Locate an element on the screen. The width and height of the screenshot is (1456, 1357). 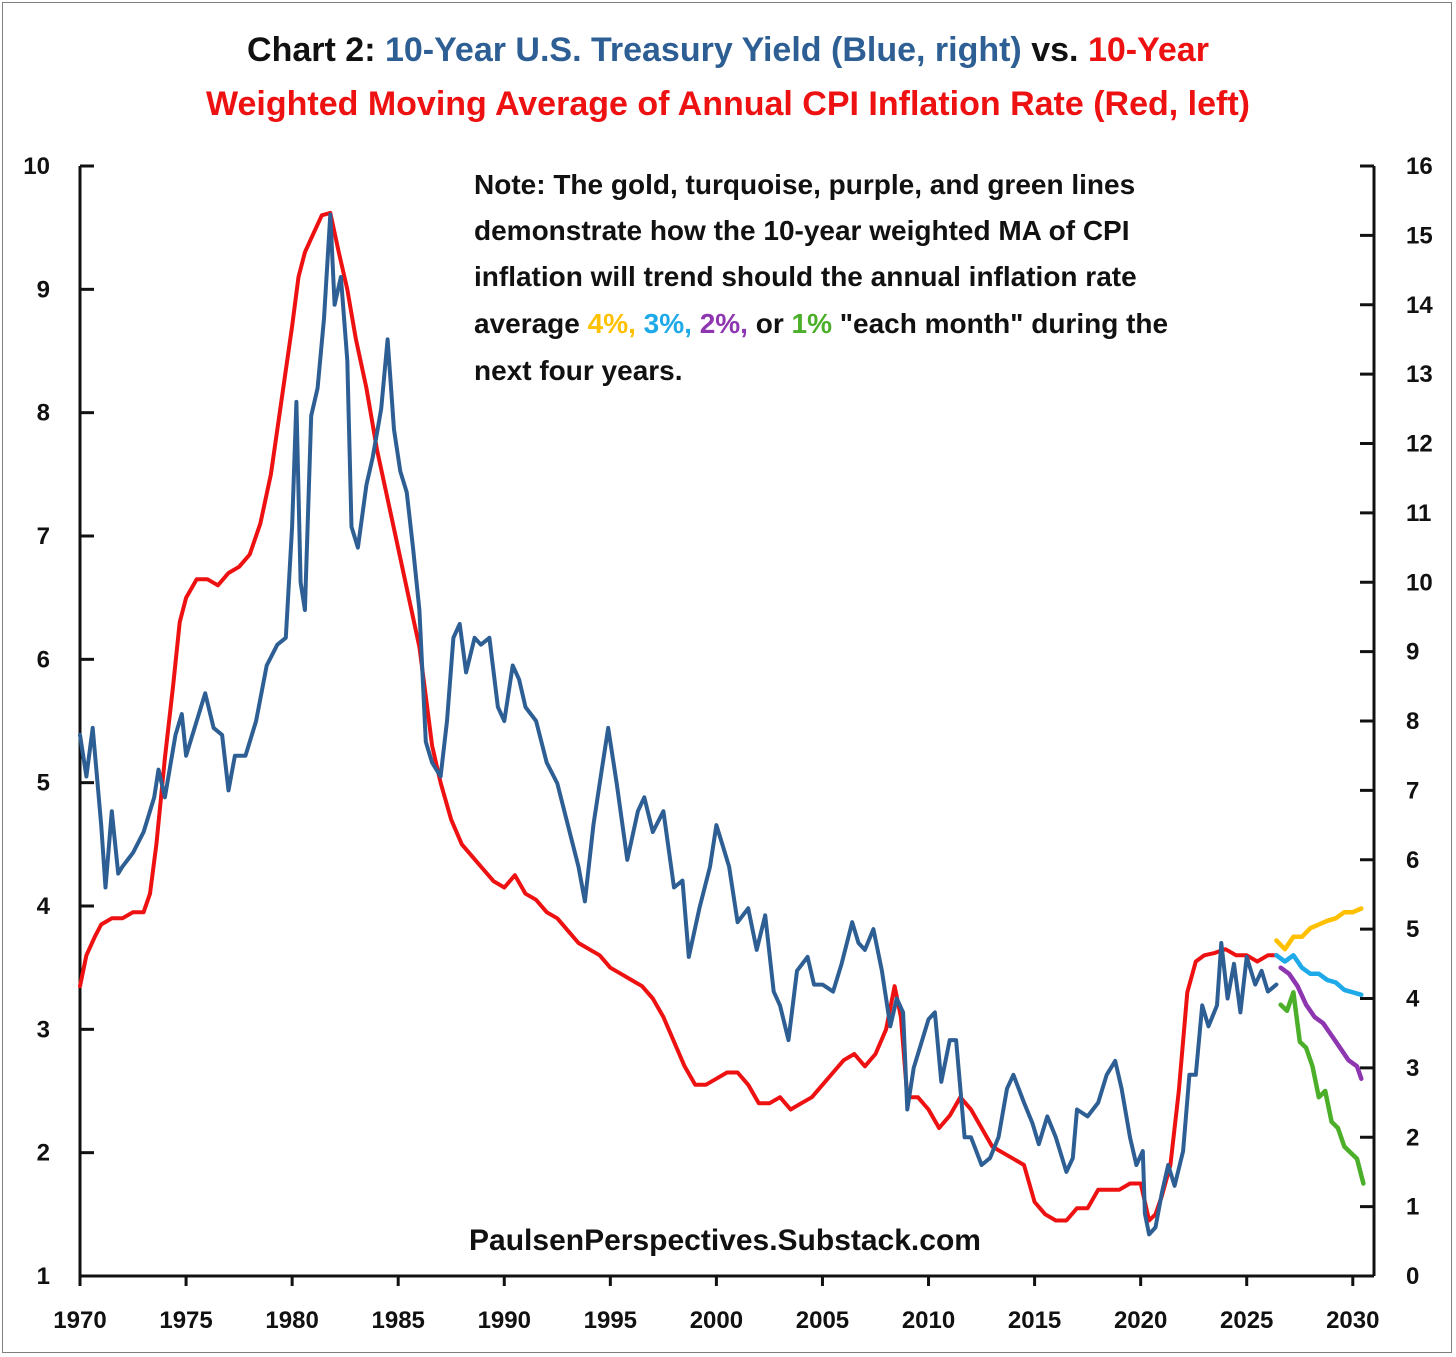
right-axis-tick-label: 7 is located at coordinates (1412, 790).